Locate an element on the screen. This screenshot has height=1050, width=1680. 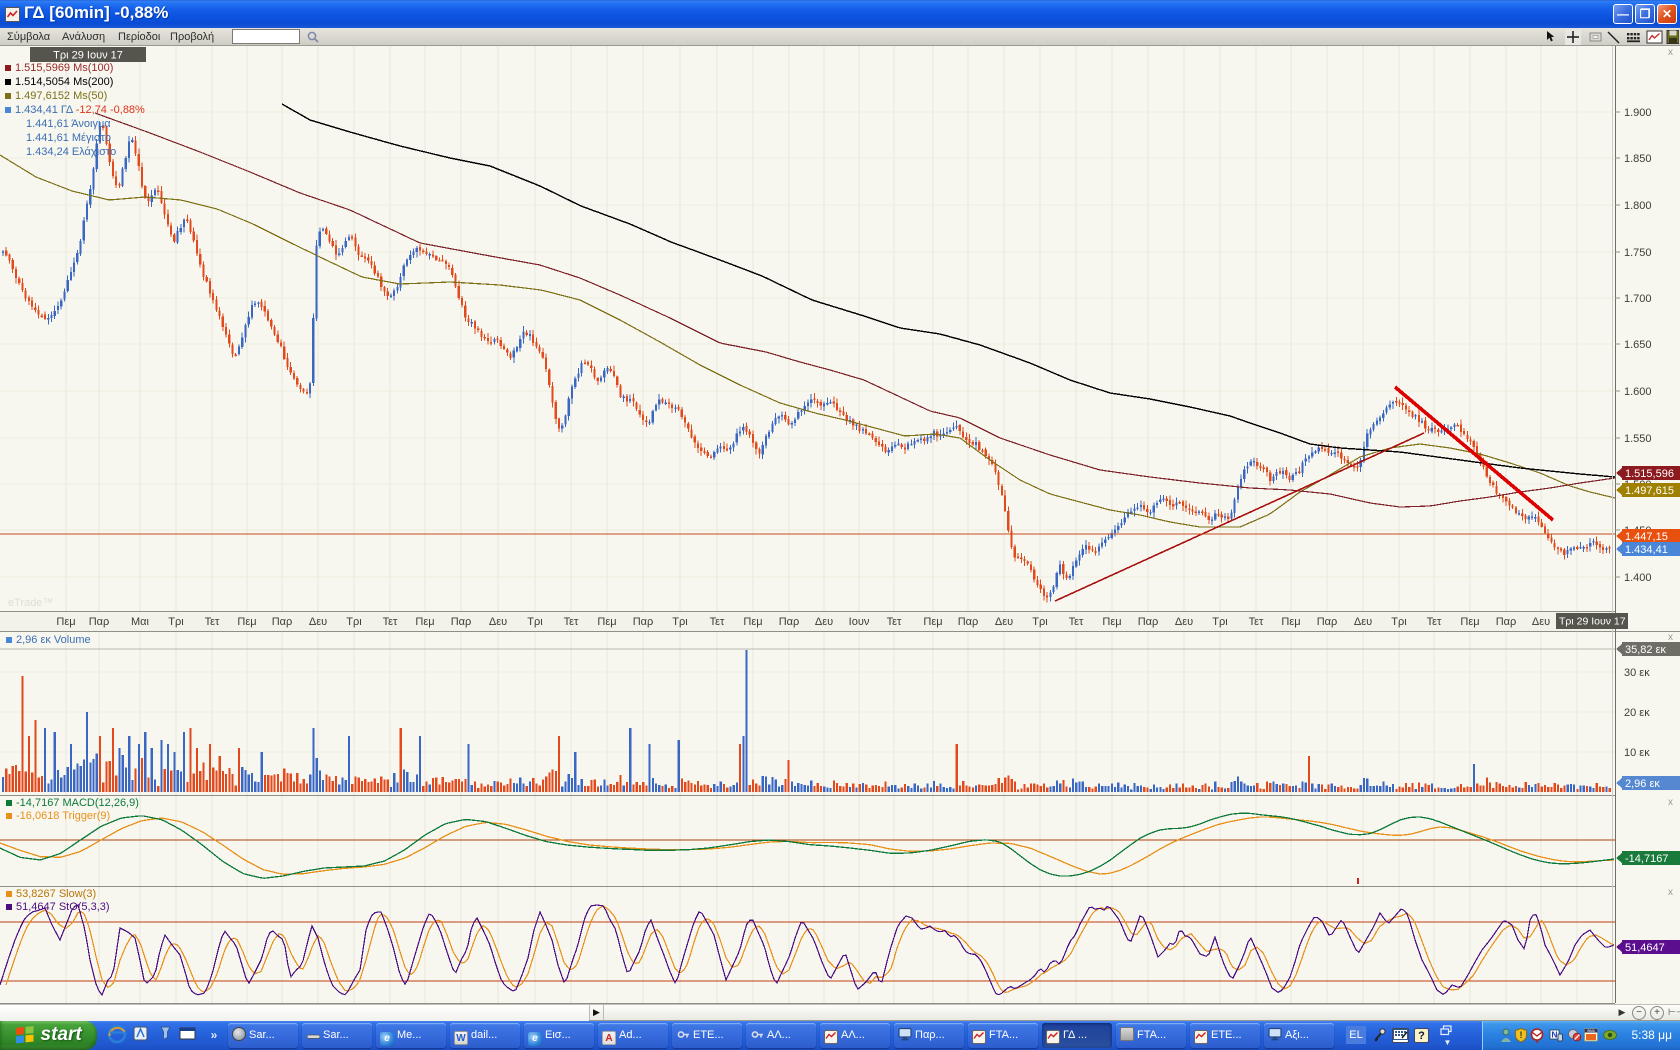
svg-text: 1.850 is located at coordinates (1638, 159).